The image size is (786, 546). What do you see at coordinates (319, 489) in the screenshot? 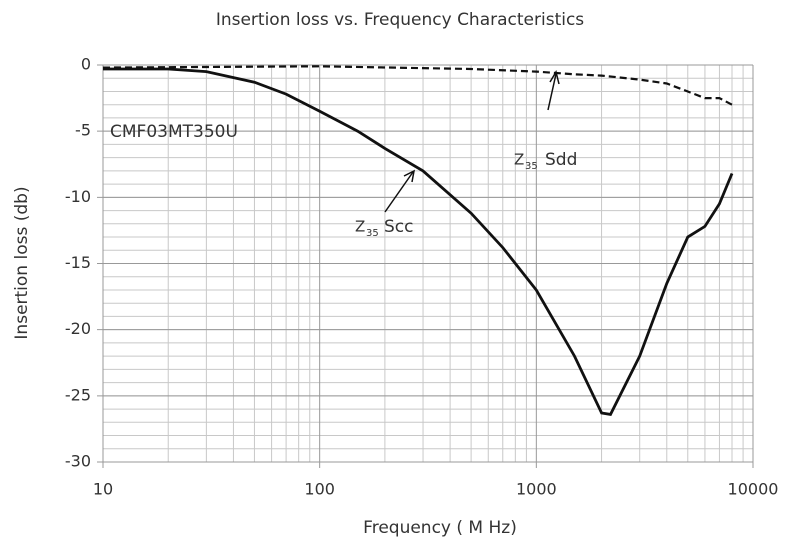
I see `x-tick-label: 100` at bounding box center [319, 489].